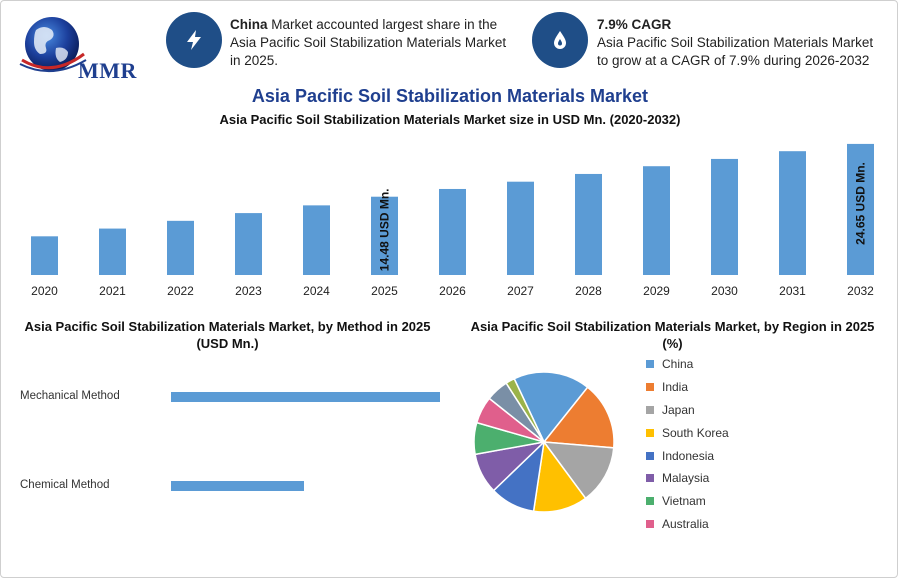 The width and height of the screenshot is (900, 580). I want to click on pie-slice-china, so click(551, 407).